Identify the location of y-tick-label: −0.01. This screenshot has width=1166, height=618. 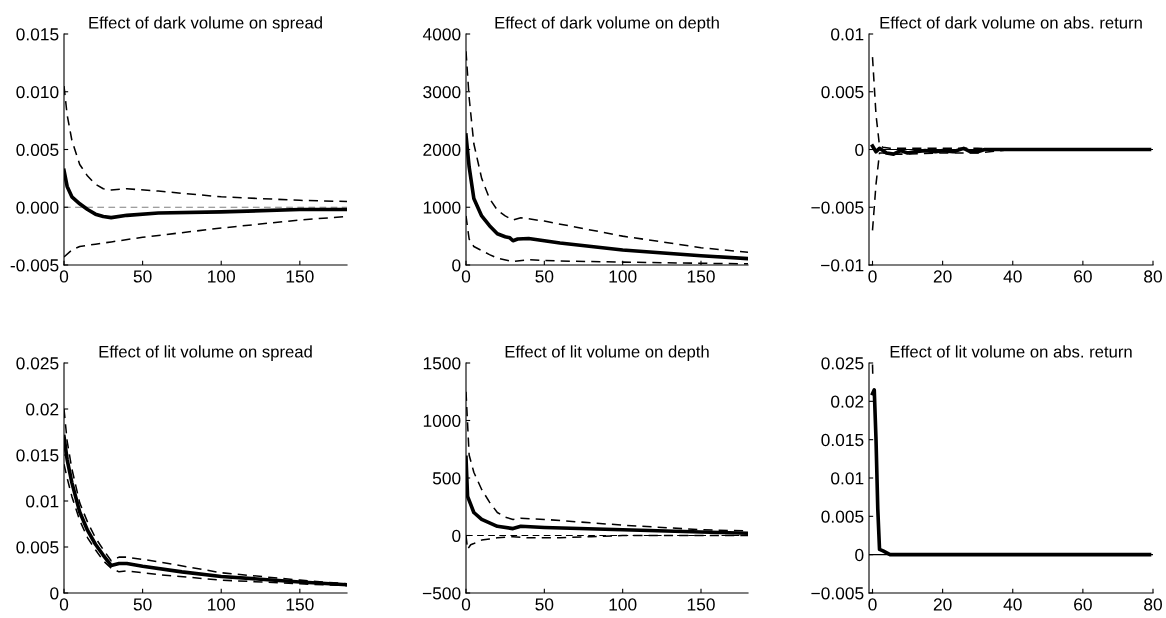
(842, 265).